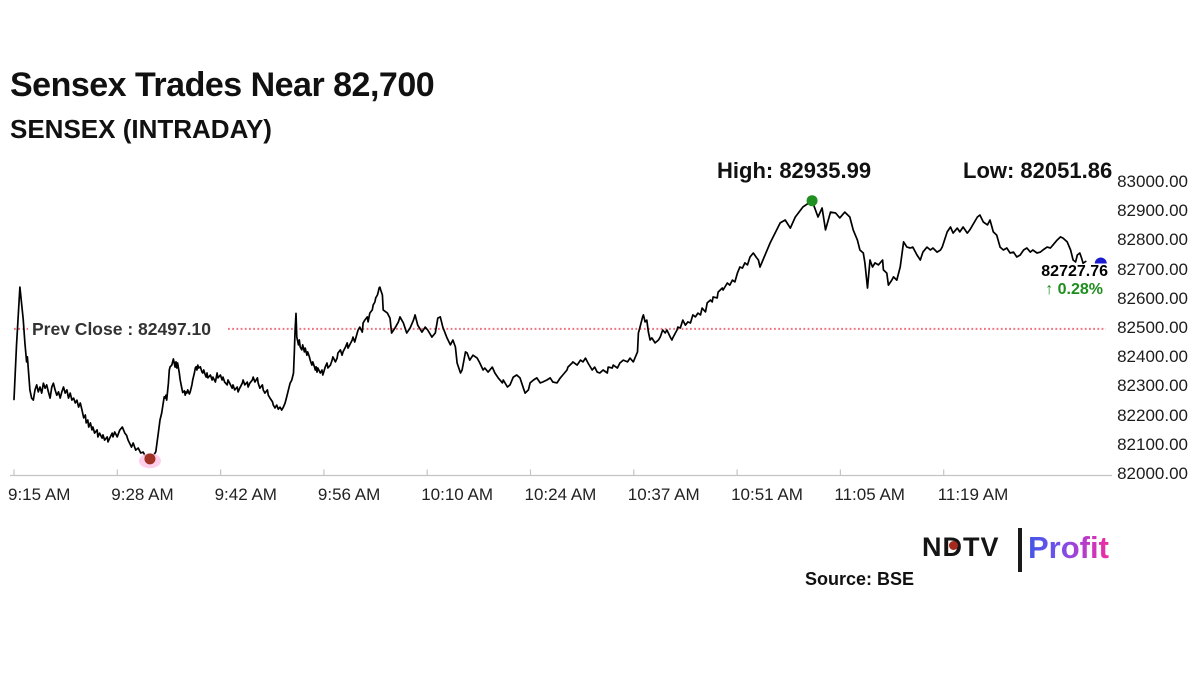 Image resolution: width=1200 pixels, height=674 pixels. Describe the element at coordinates (141, 129) in the screenshot. I see `chart-subtitle: SENSEX (INTRADAY)` at that location.